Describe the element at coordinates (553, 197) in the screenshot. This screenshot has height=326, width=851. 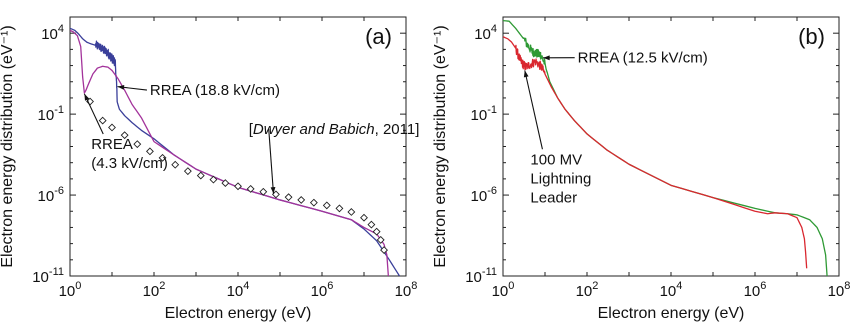
I see `annotation-line: Leader` at that location.